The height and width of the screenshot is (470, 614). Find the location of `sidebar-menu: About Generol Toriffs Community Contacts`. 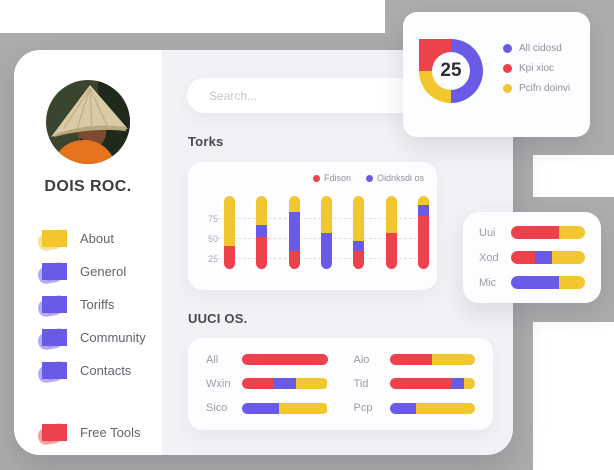

sidebar-menu: About Generol Toriffs Community Contacts is located at coordinates (88, 335).